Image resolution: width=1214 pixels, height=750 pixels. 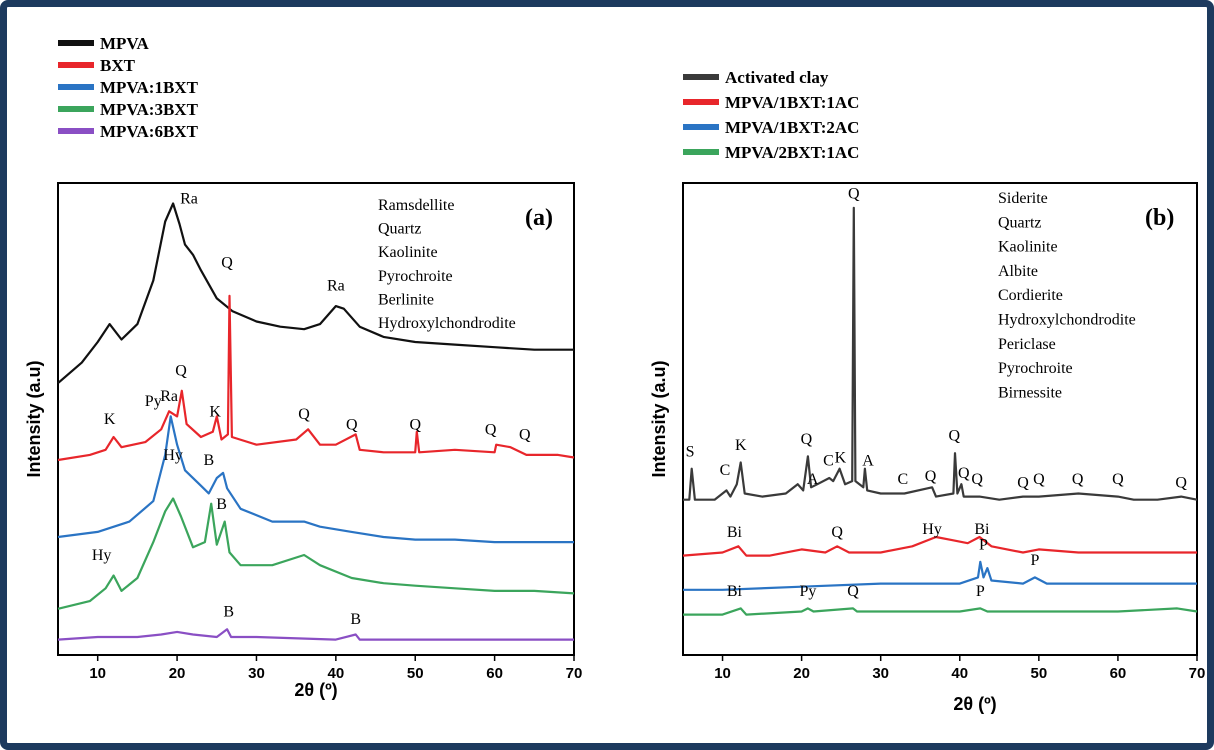 I want to click on mineral-label: Cordierite, so click(x=1030, y=295).